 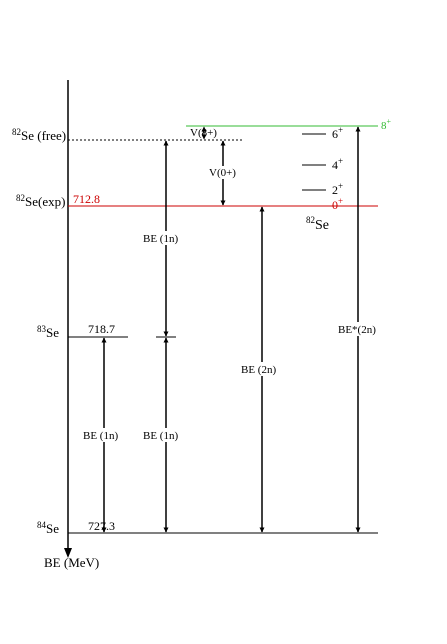 I want to click on arrow-down-icon, so click(x=68, y=553).